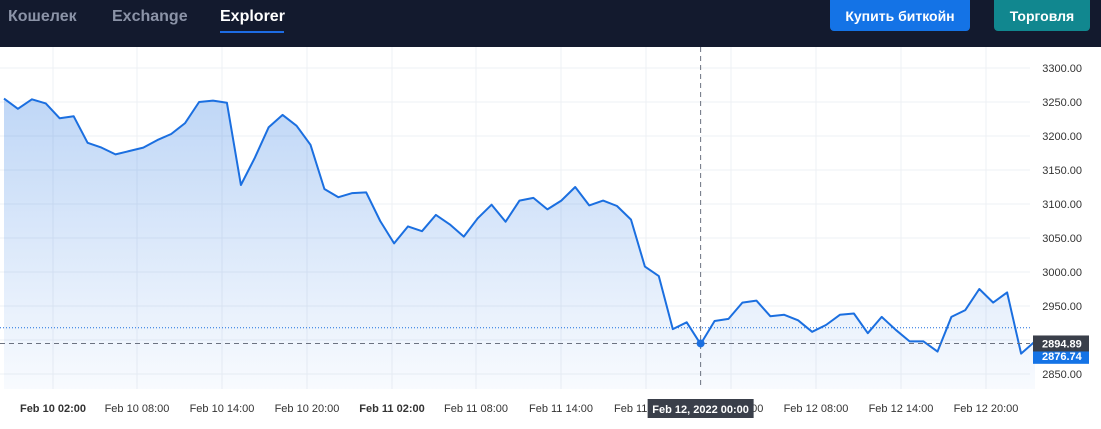  Describe the element at coordinates (816, 409) in the screenshot. I see `x-tick-label: Feb 12 08:00` at that location.